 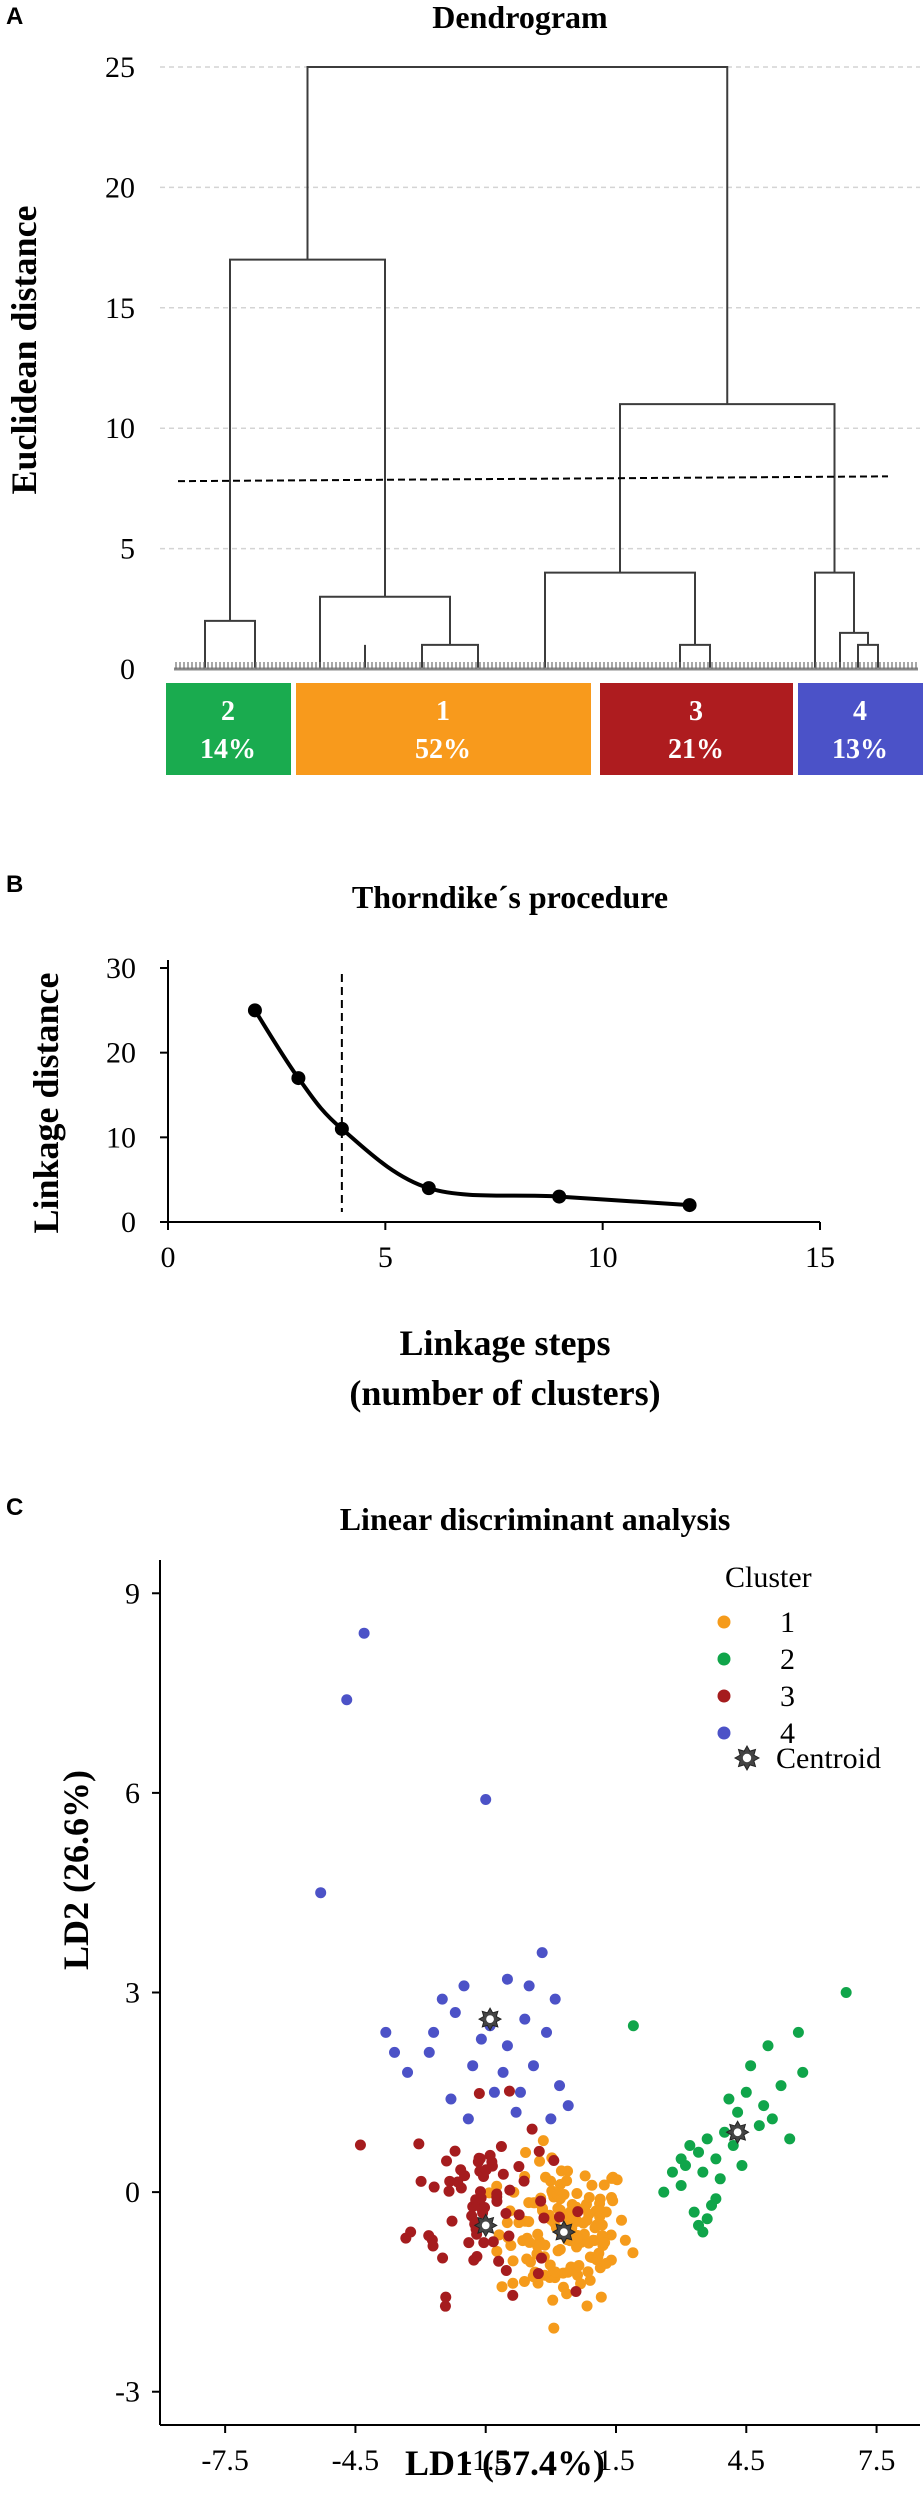 I want to click on cluster-box-2-id: 2, so click(x=228, y=711).